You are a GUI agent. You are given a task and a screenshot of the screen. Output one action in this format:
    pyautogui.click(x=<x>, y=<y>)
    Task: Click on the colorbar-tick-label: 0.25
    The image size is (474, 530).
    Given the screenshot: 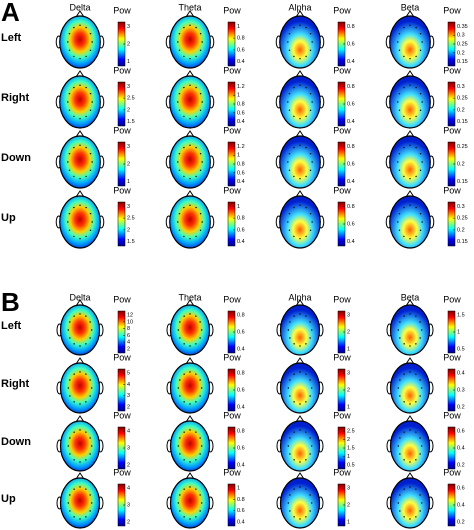 What is the action you would take?
    pyautogui.click(x=462, y=219)
    